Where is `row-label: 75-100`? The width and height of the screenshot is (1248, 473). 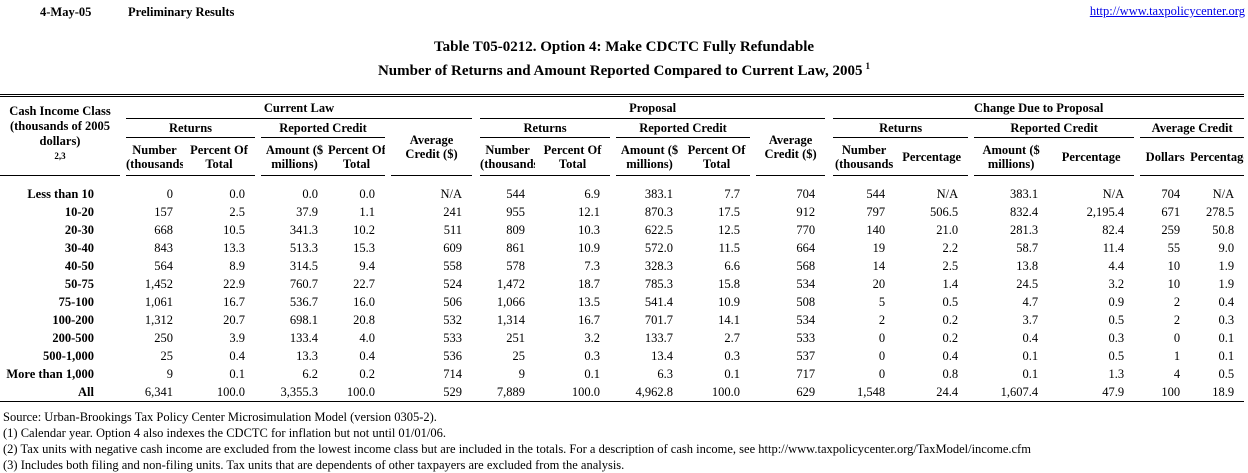
row-label: 75-100 is located at coordinates (76, 301).